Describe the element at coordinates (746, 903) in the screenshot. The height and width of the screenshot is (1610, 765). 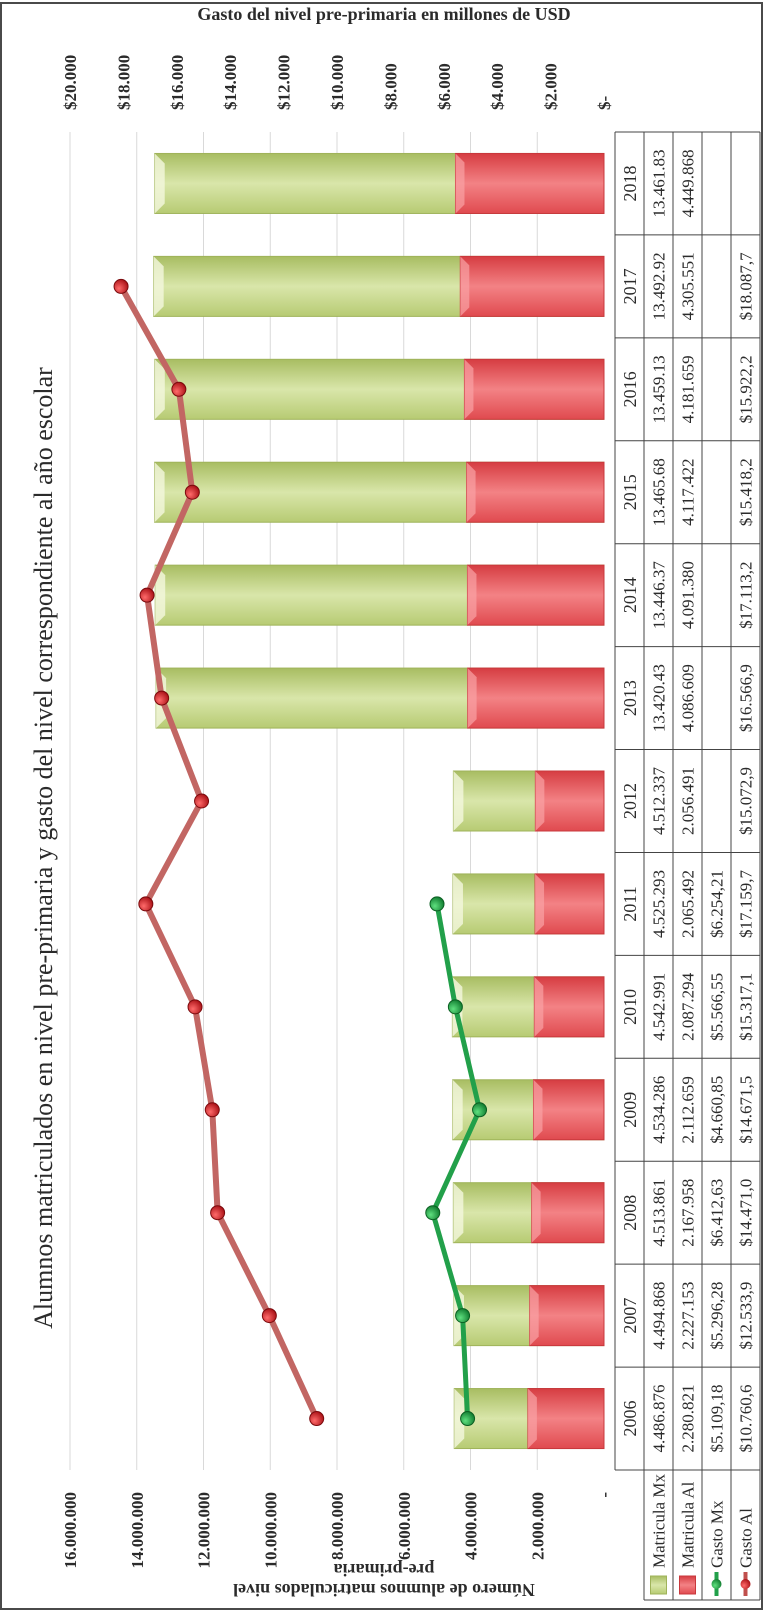
I see `table-value: $17.159,7` at that location.